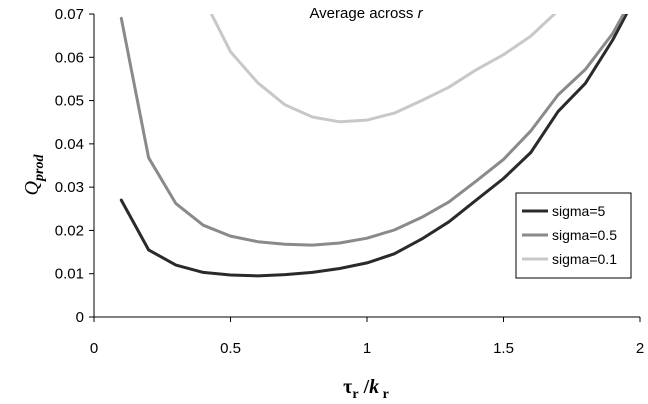 The image size is (648, 404). I want to click on x-tick-label: 0.5, so click(230, 348).